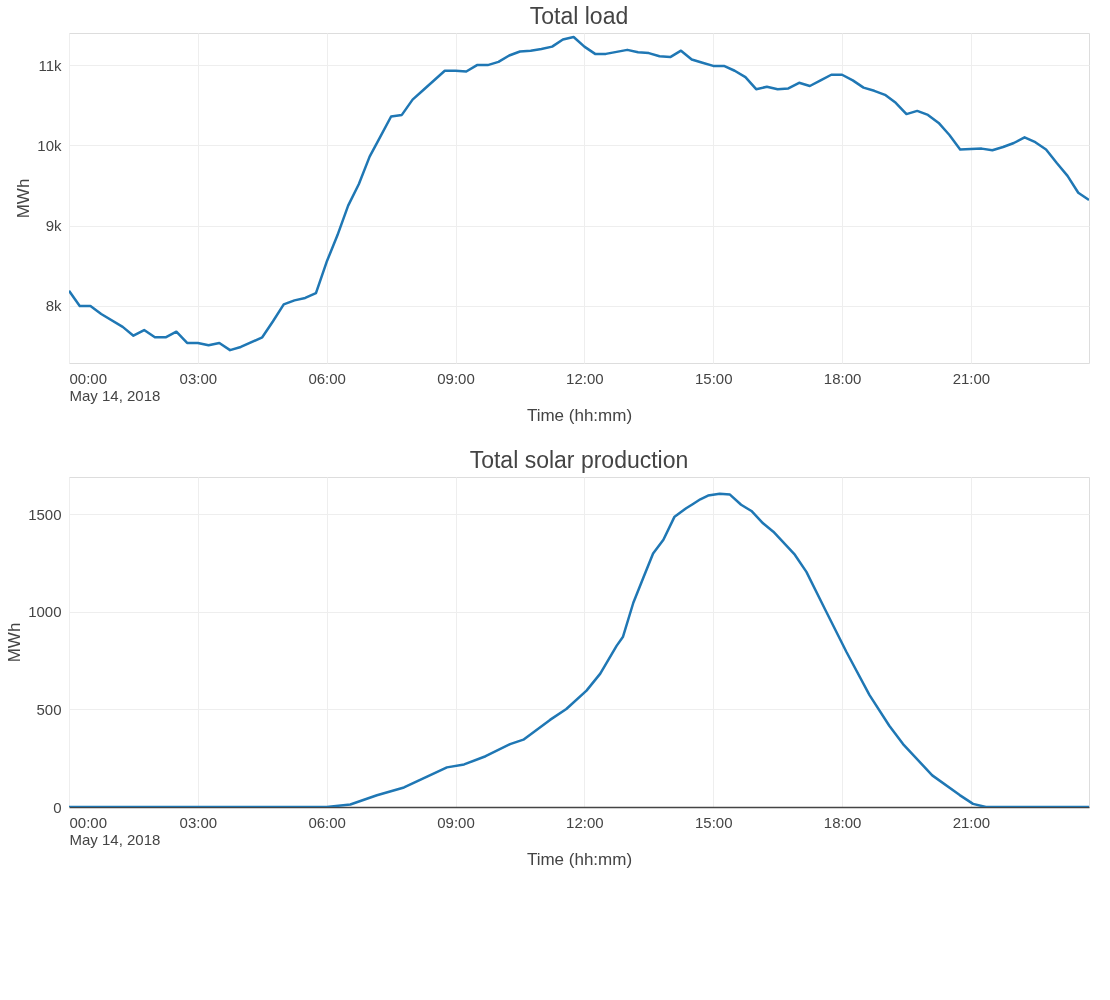 The image size is (1110, 1000). I want to click on y-tick-label: 10k, so click(49, 145).